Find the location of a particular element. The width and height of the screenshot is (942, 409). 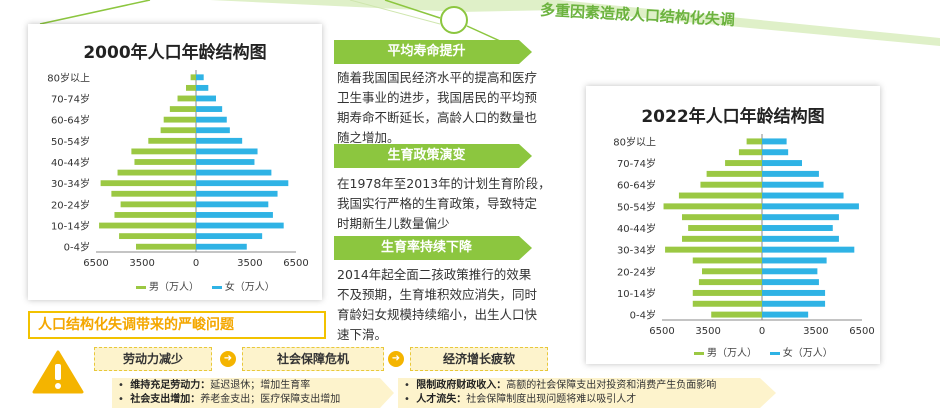

chevron-divider is located at coordinates (387, 393).